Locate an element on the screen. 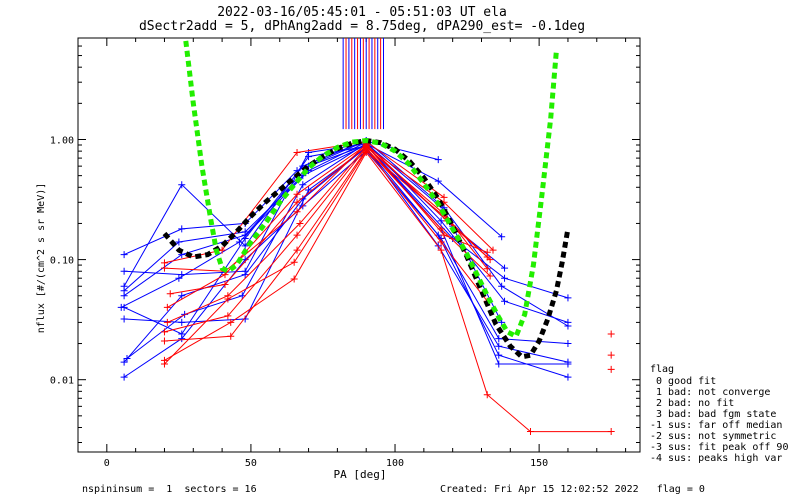 This screenshot has width=800, height=500. legend-entry: -1 sus: far off median is located at coordinates (716, 425).